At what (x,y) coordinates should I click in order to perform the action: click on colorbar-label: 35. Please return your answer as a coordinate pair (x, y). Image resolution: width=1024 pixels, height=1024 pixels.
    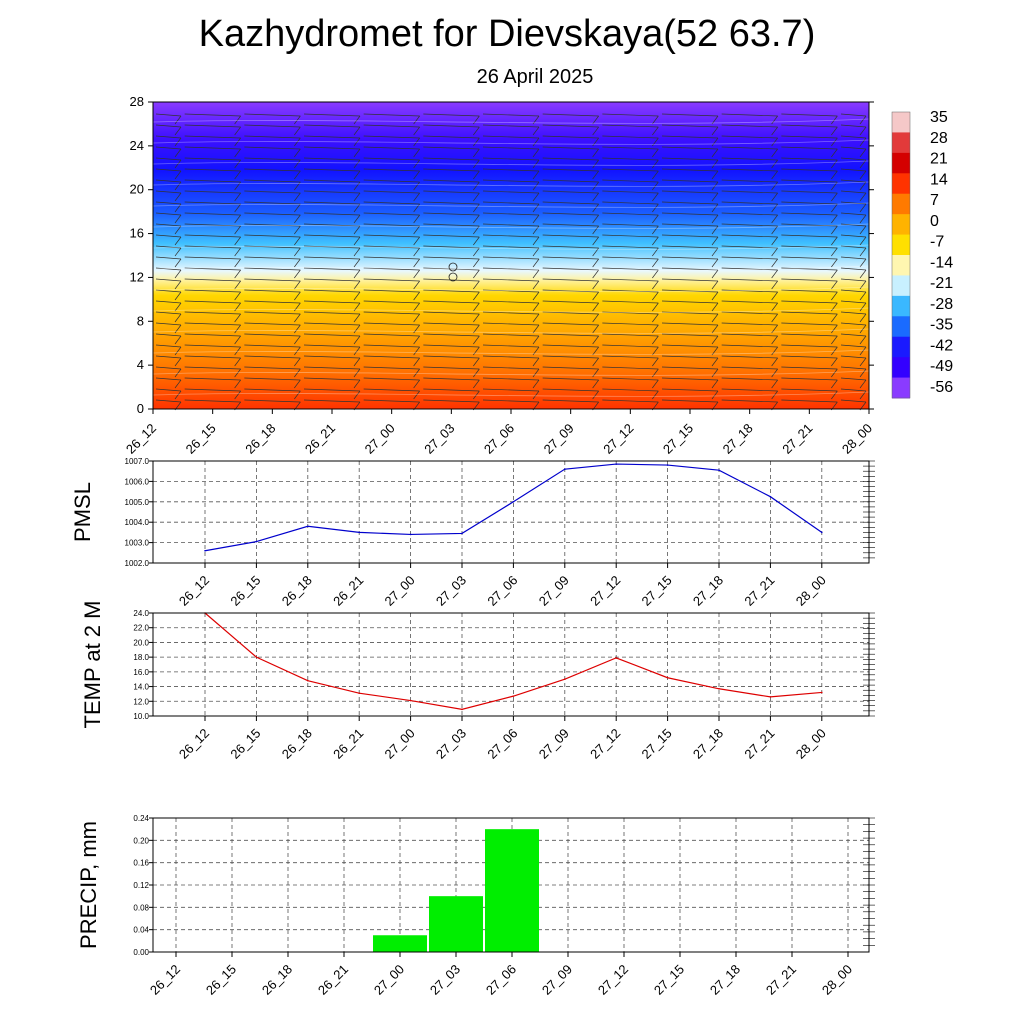
    Looking at the image, I should click on (939, 117).